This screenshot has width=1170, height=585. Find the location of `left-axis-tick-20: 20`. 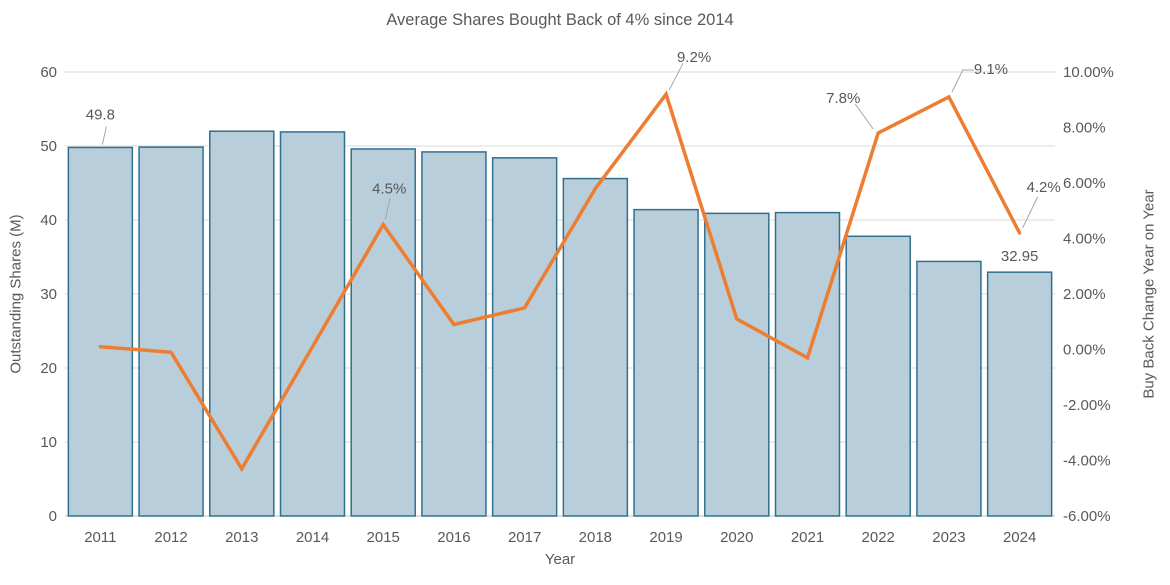

left-axis-tick-20: 20 is located at coordinates (48, 368).